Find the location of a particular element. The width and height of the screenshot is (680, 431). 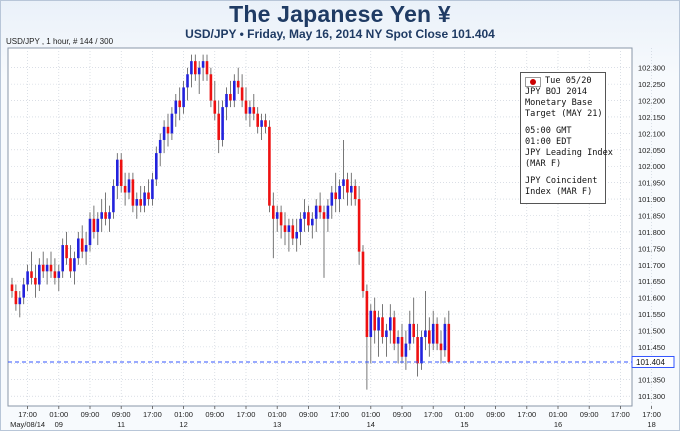

event-line: Target (MAY 21) is located at coordinates (564, 114).